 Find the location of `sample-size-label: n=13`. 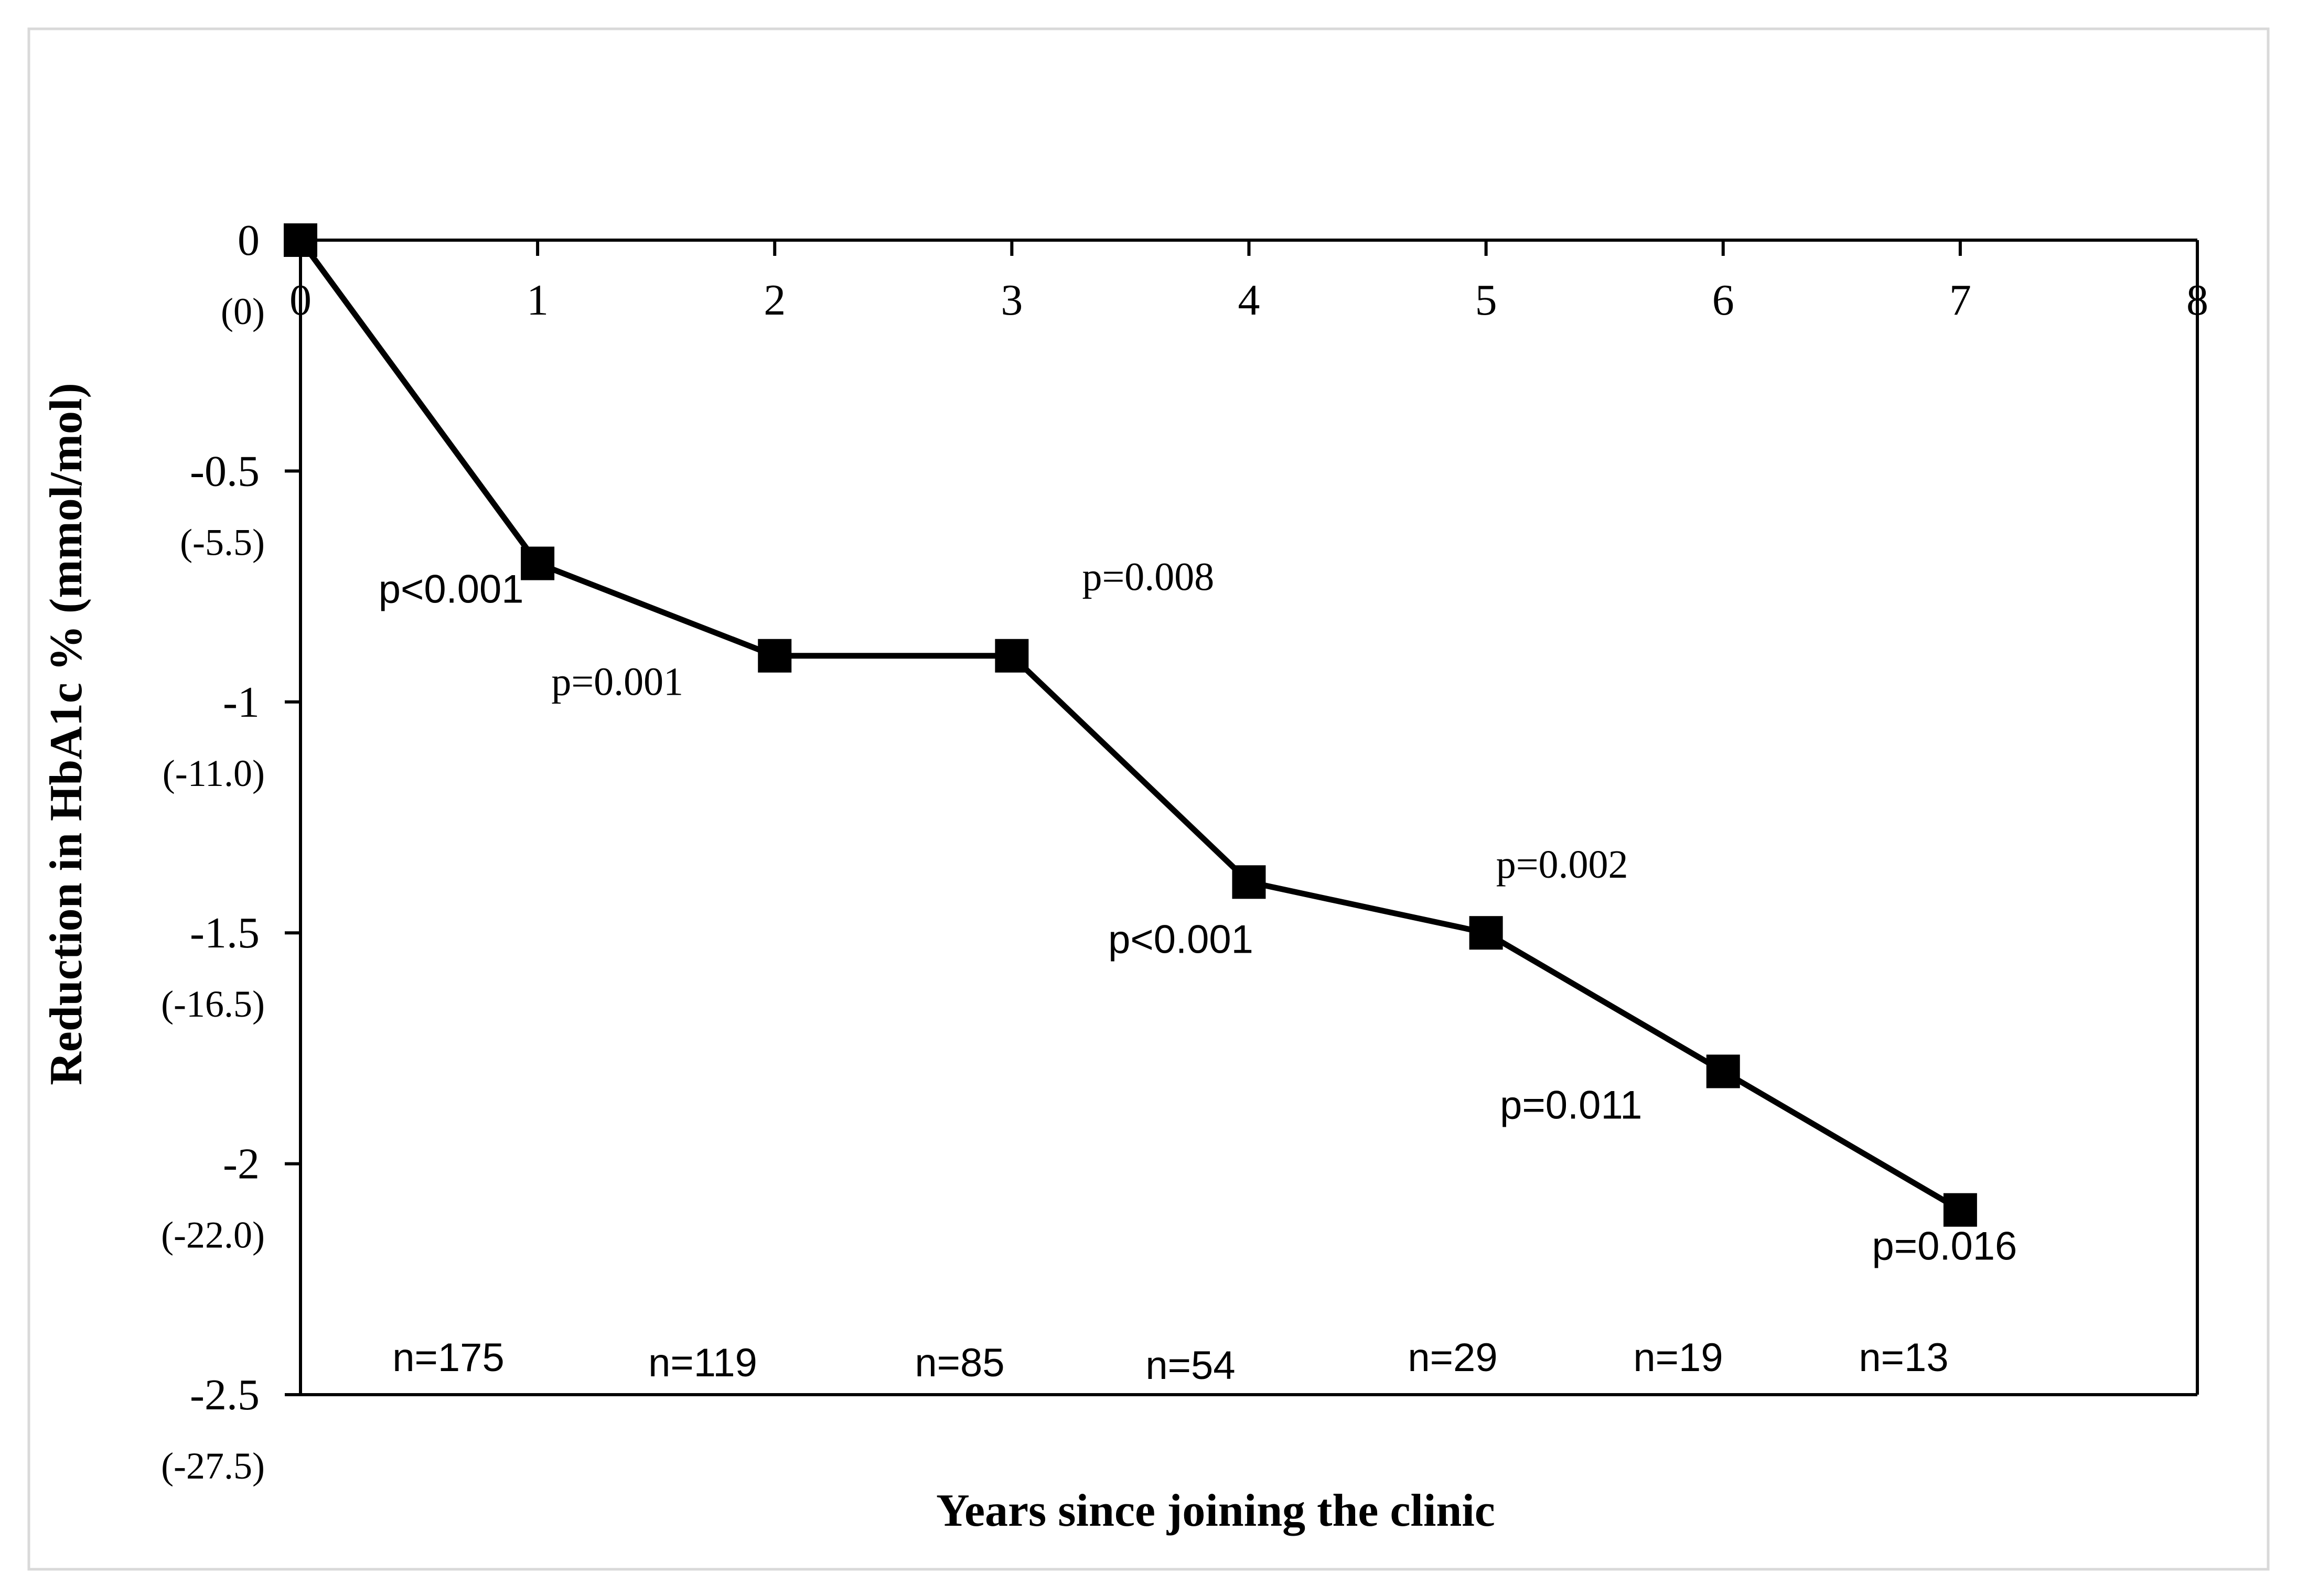

sample-size-label: n=13 is located at coordinates (1904, 1357).